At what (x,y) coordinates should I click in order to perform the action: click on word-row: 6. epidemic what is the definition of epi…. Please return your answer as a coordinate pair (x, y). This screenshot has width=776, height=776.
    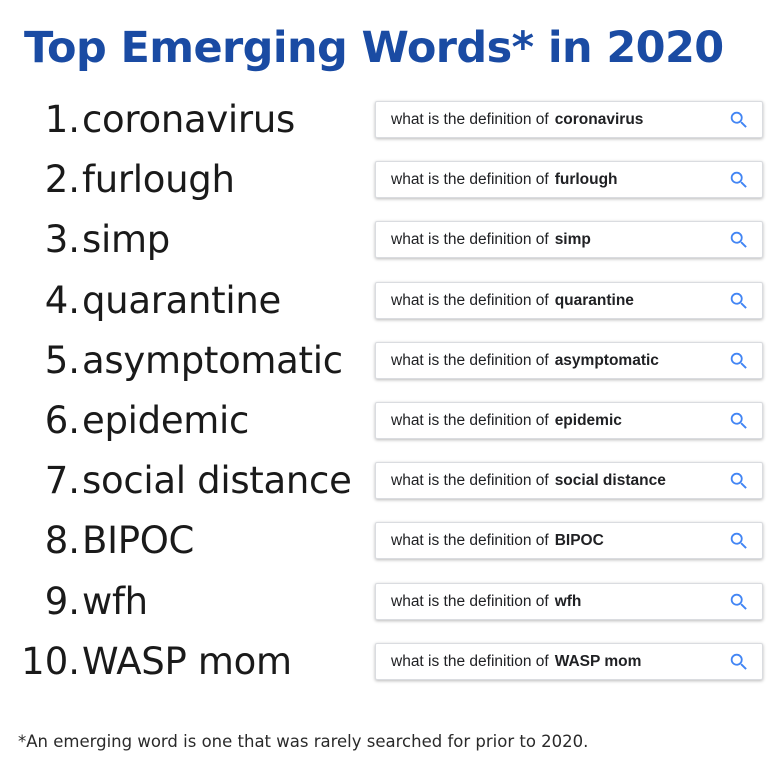
    Looking at the image, I should click on (388, 421).